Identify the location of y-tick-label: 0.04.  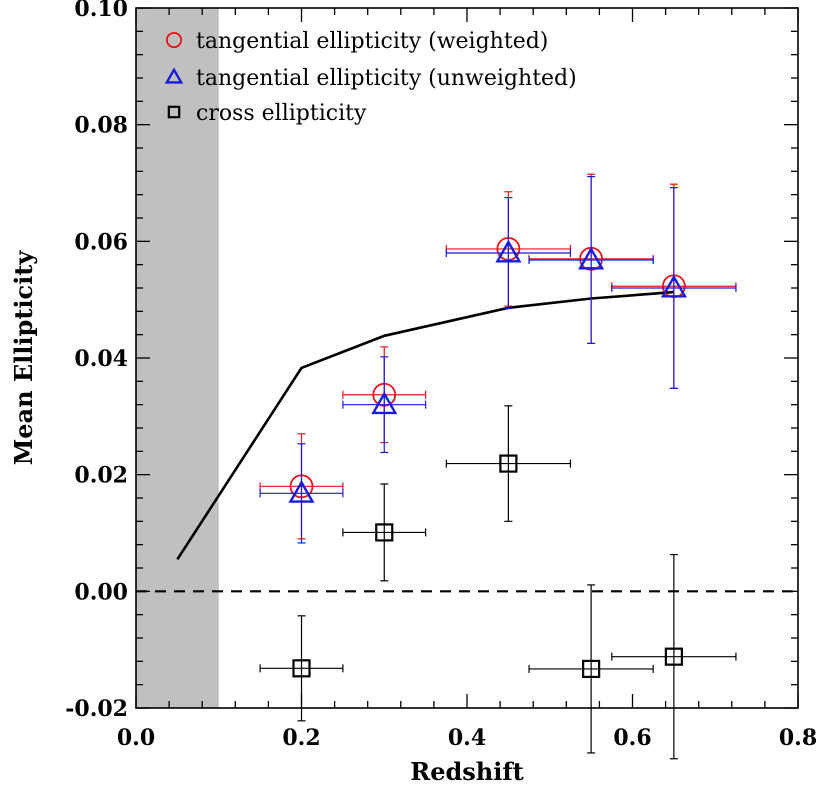
(101, 359).